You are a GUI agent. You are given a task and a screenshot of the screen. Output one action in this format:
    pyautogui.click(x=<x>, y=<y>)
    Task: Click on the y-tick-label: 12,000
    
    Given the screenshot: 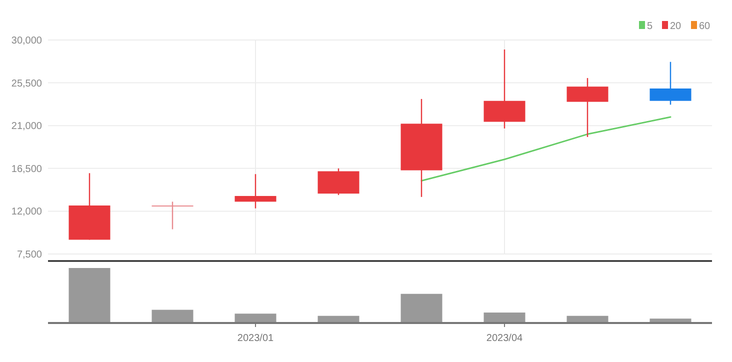 What is the action you would take?
    pyautogui.click(x=26, y=212)
    